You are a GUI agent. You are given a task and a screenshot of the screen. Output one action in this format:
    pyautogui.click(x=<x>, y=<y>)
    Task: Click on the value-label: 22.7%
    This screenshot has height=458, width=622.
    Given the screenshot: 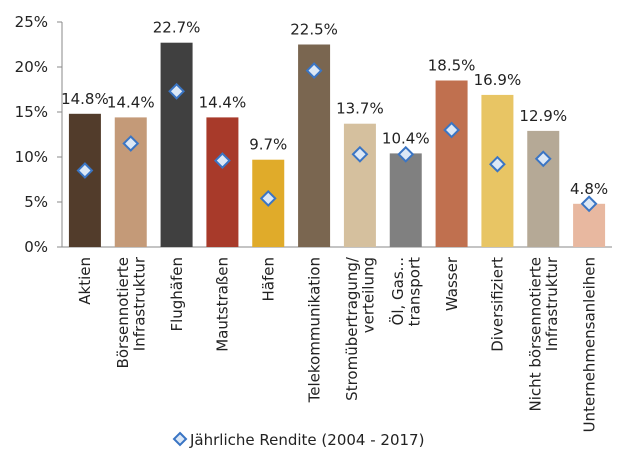 What is the action you would take?
    pyautogui.click(x=177, y=28)
    